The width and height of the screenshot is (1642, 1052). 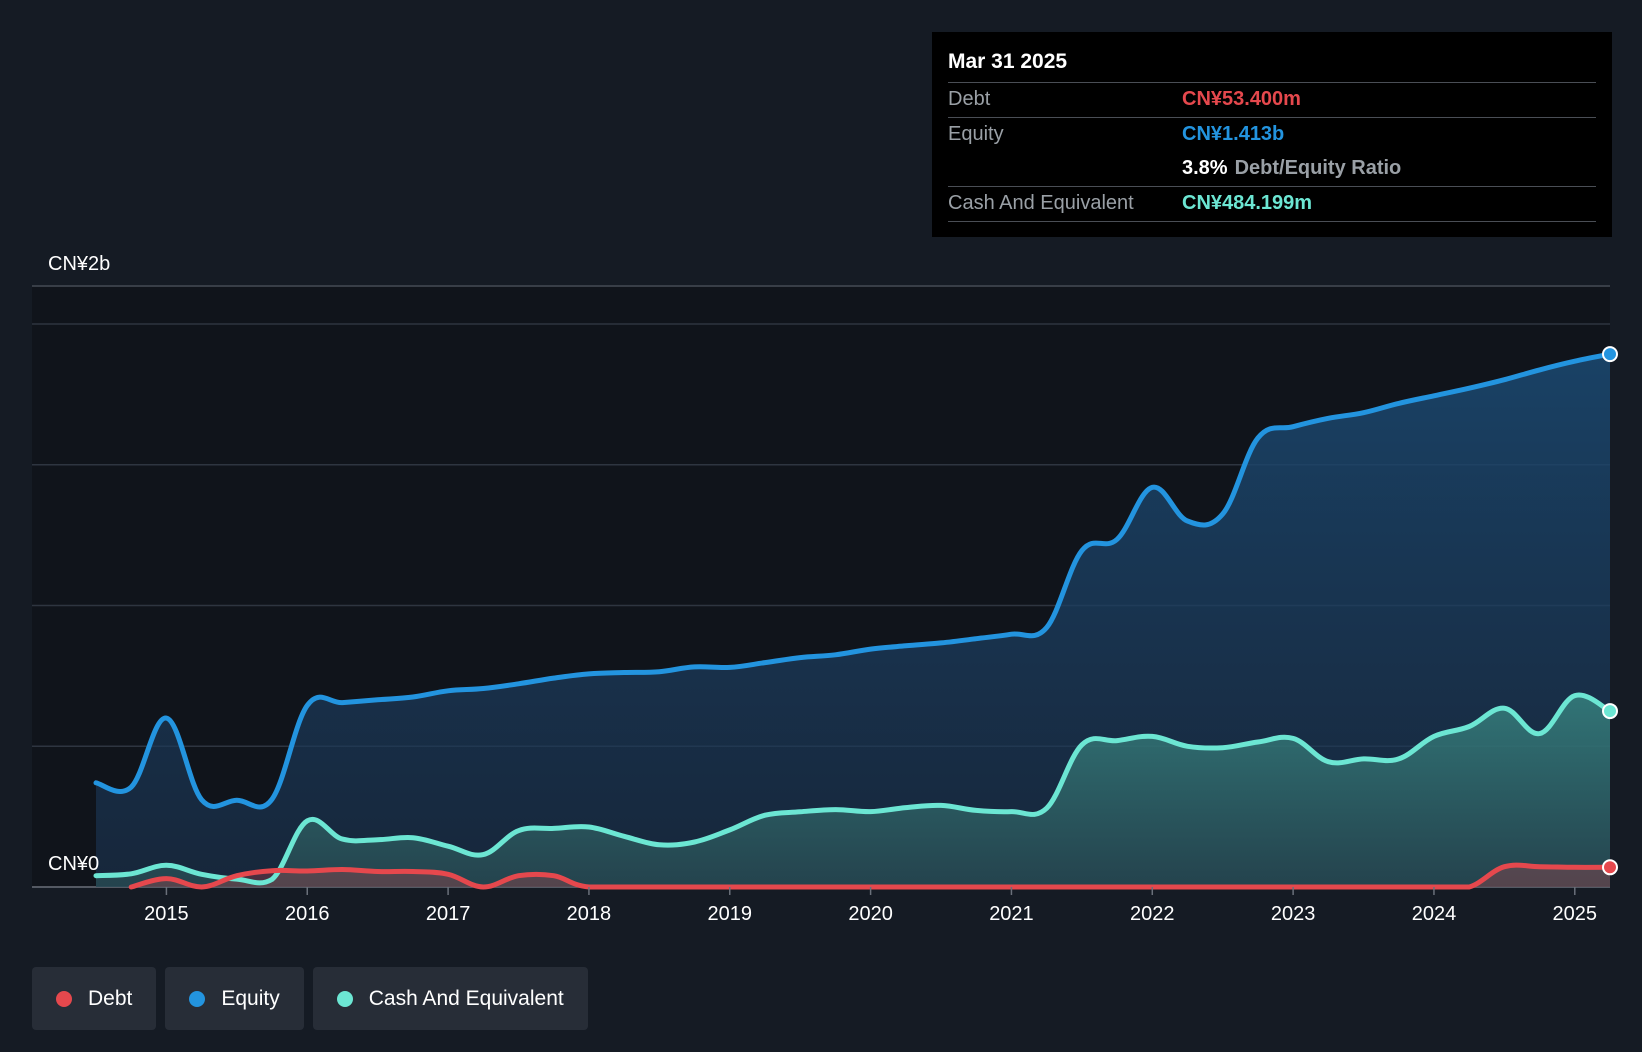 What do you see at coordinates (730, 914) in the screenshot?
I see `x-tick-label: 2019` at bounding box center [730, 914].